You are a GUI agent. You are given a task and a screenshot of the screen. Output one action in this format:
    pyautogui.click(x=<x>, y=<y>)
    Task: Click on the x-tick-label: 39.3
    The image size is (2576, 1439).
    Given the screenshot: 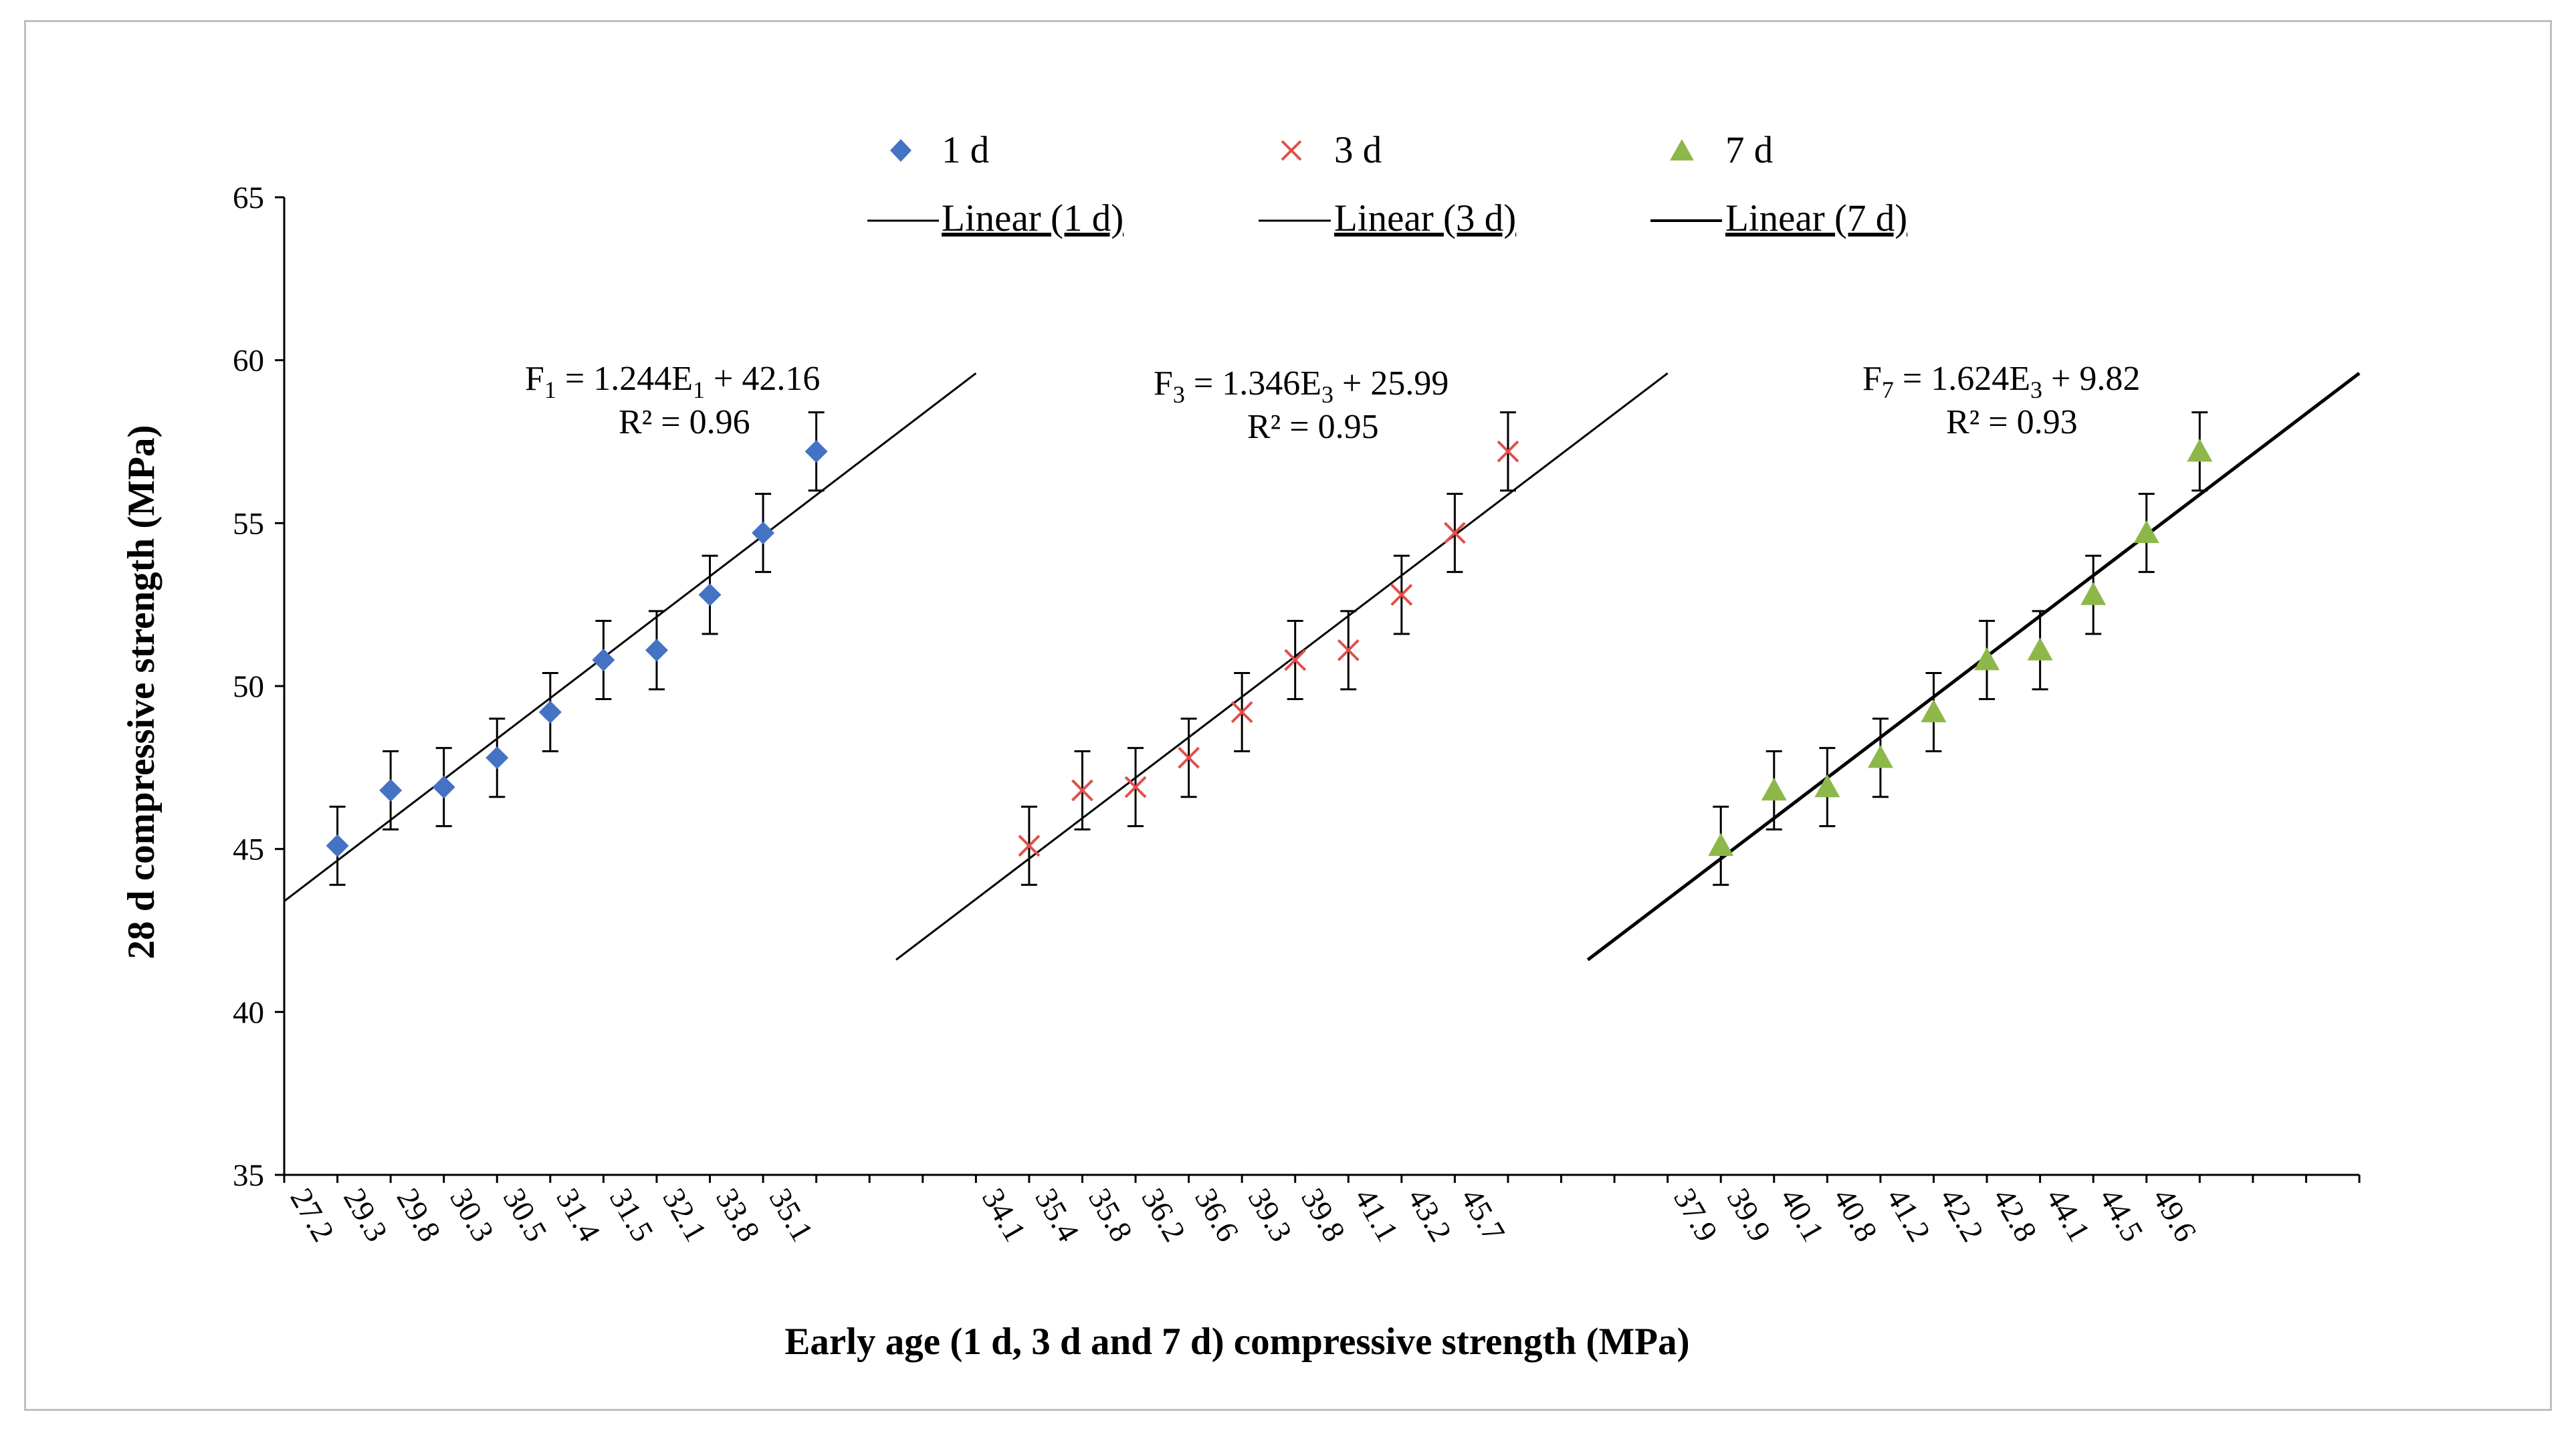 What is the action you would take?
    pyautogui.click(x=1270, y=1215)
    